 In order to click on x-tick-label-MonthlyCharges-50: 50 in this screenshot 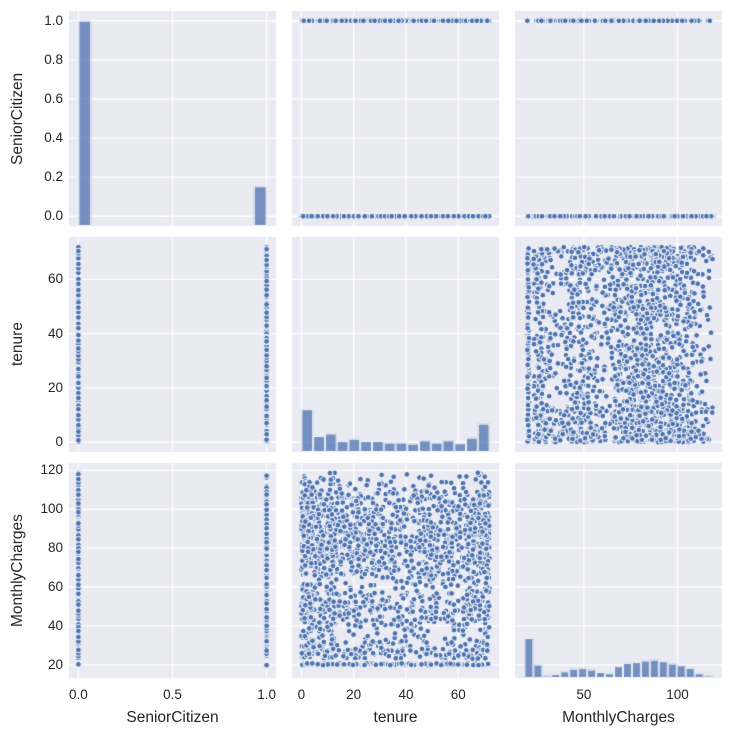, I will do `click(584, 694)`.